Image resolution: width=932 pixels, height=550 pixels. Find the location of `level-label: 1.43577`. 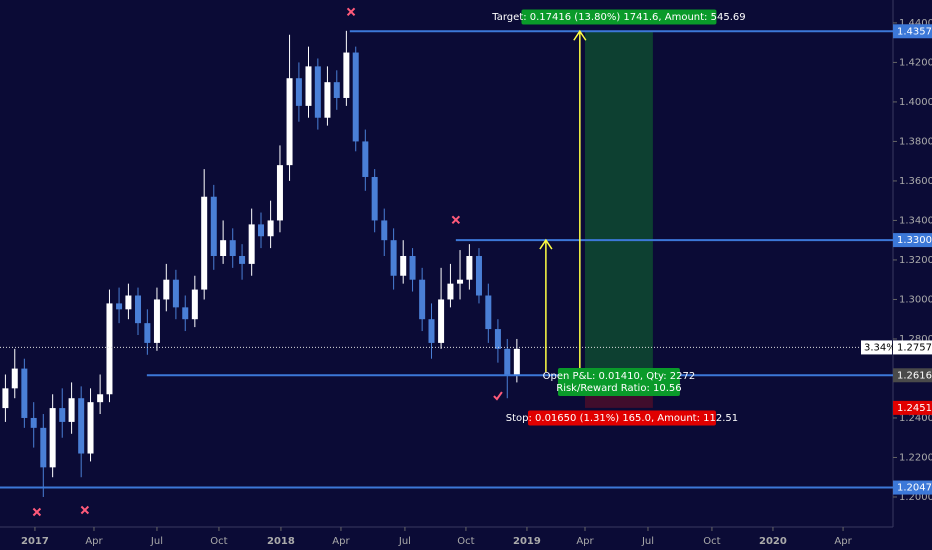

level-label: 1.43577 is located at coordinates (914, 31).